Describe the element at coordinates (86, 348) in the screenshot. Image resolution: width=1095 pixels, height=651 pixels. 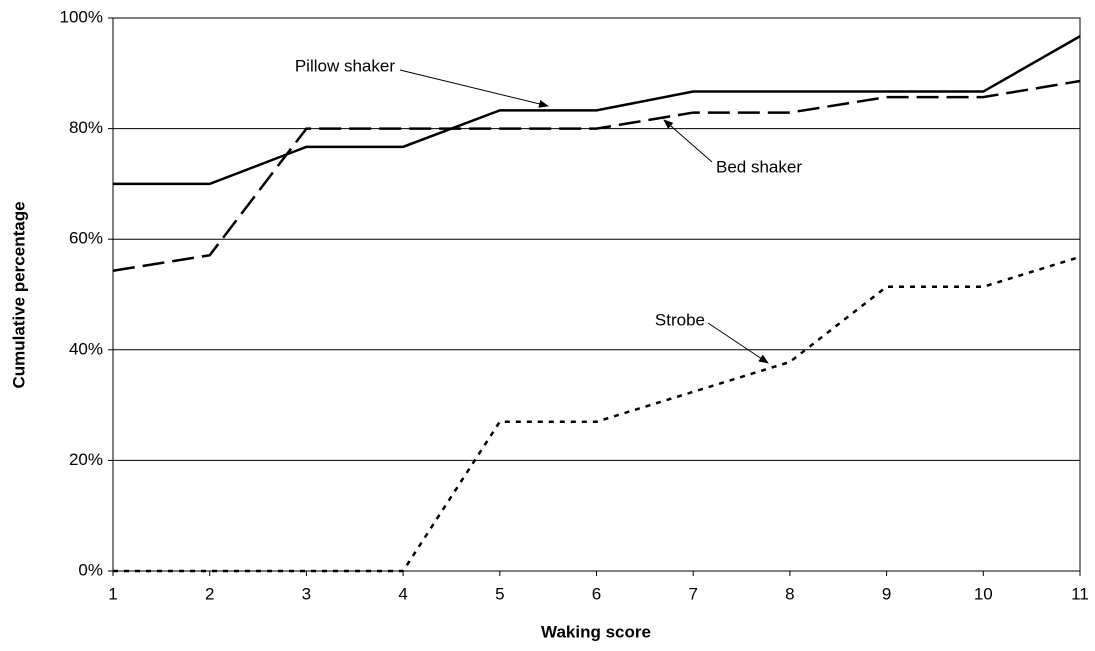
I see `y-tick-label: 40%` at that location.